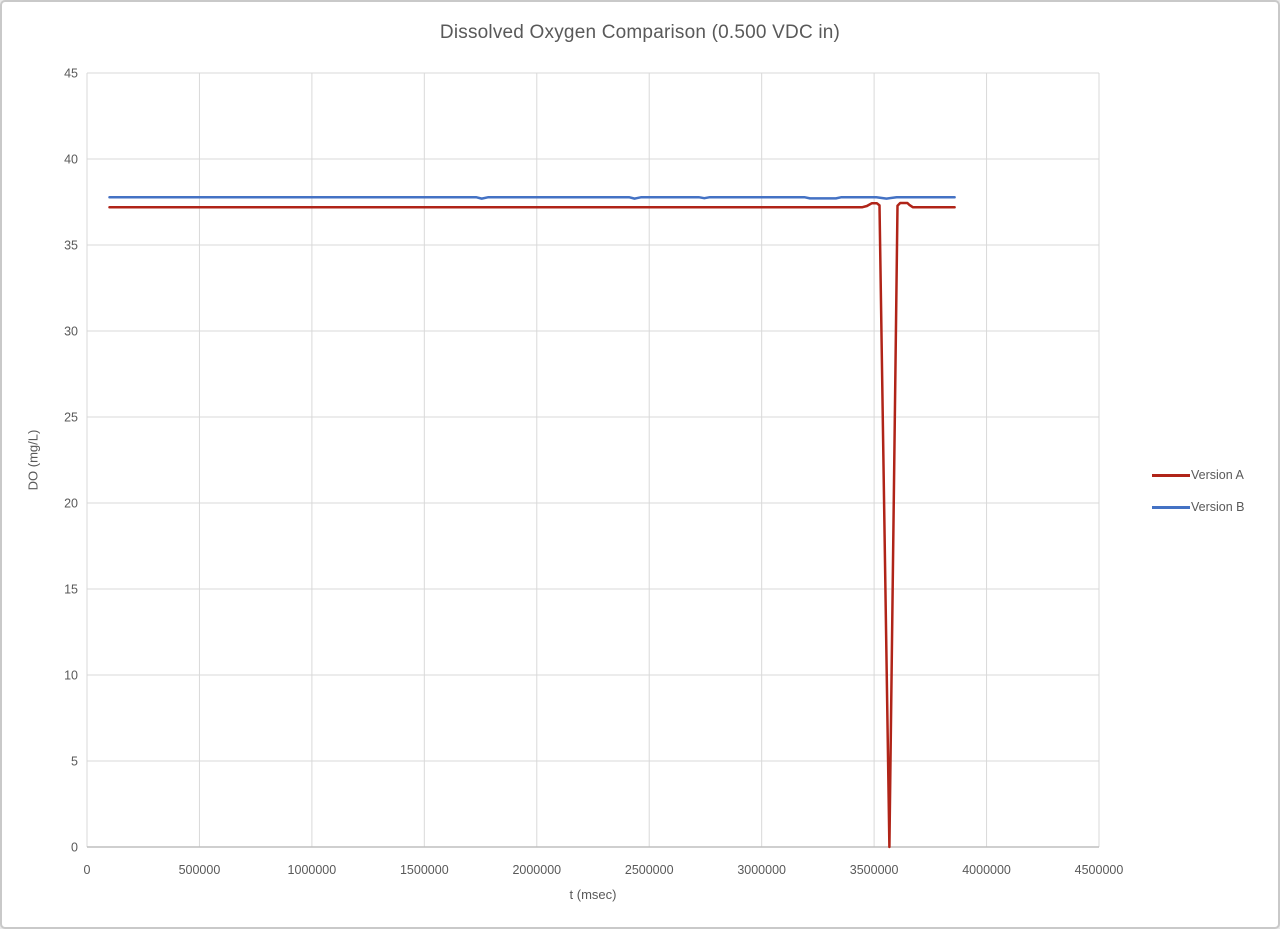  Describe the element at coordinates (1218, 507) in the screenshot. I see `legend-label: Version B` at that location.